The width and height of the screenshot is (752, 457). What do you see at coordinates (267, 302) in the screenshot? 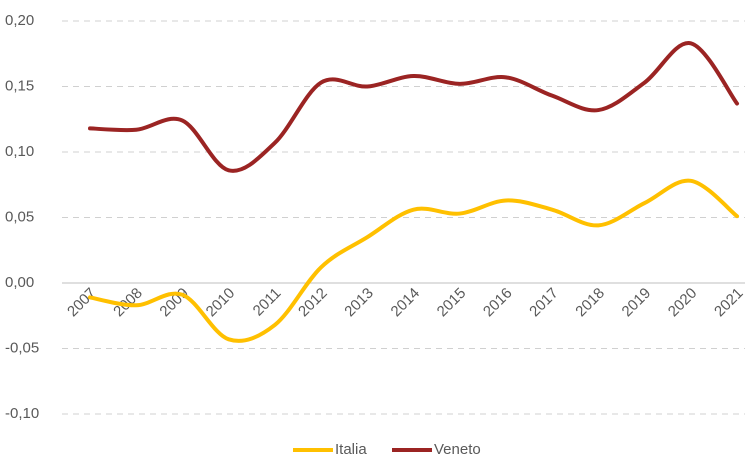
I see `x-tick-label: 2011` at bounding box center [267, 302].